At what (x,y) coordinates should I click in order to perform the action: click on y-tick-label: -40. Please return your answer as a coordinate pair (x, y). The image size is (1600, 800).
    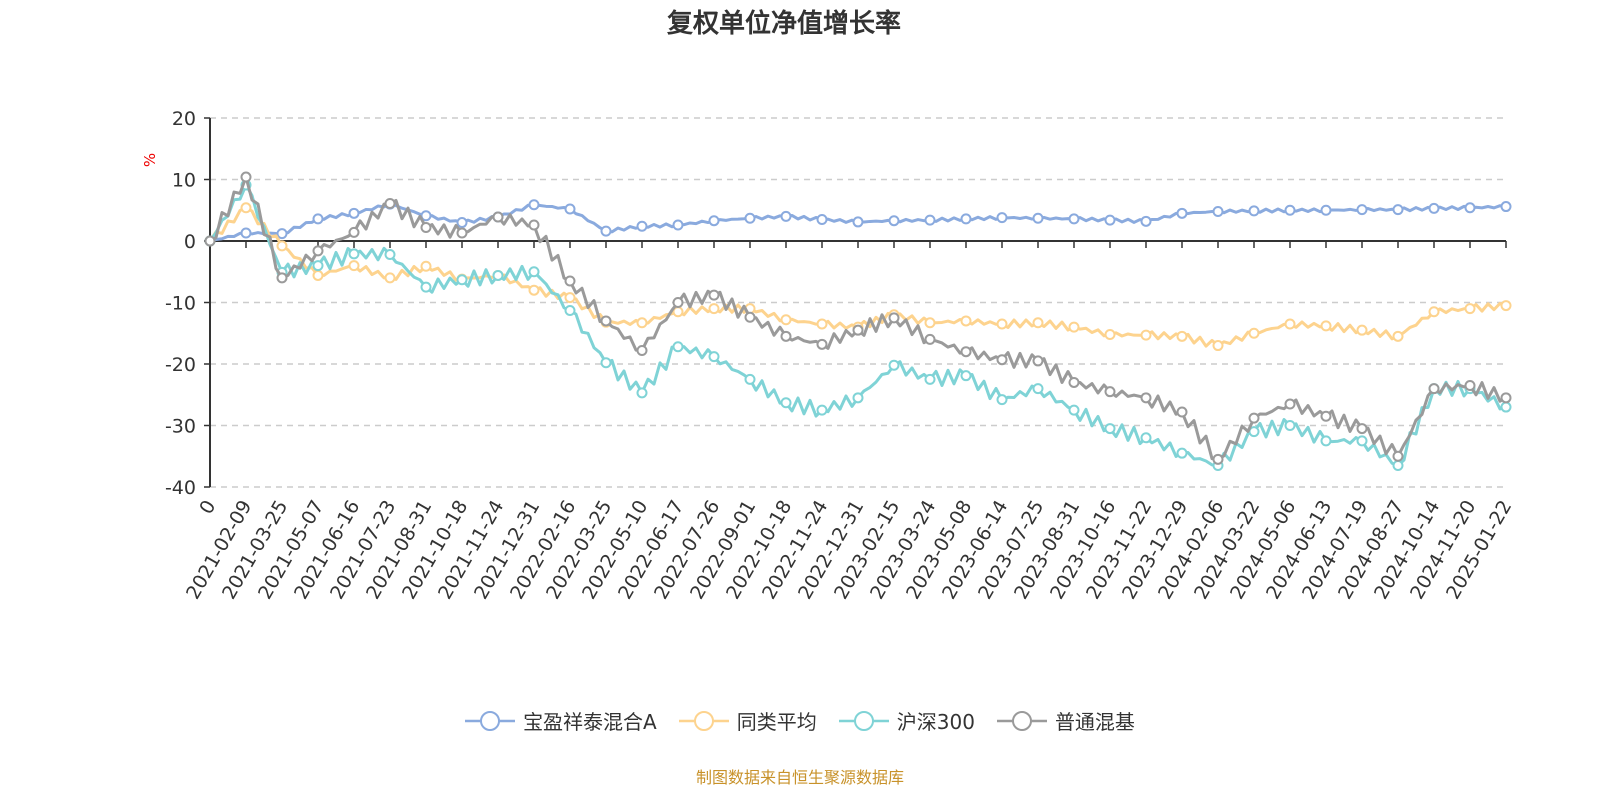
    Looking at the image, I should click on (180, 488).